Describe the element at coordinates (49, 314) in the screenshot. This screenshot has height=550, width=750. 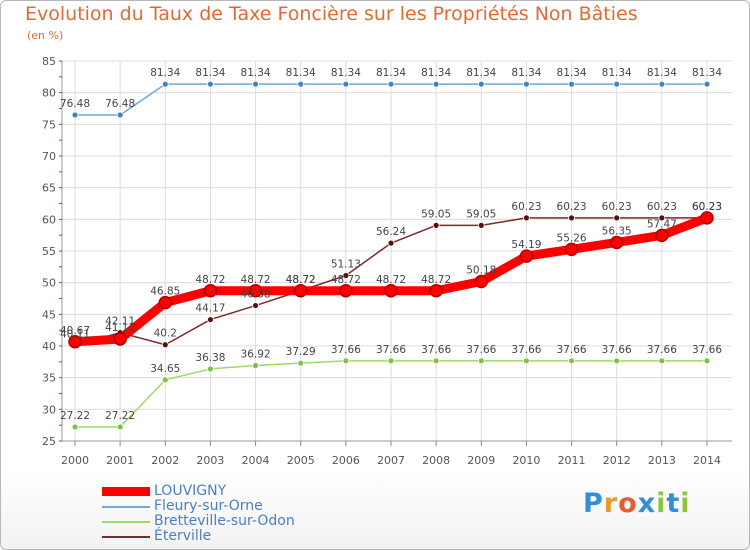
I see `y-tick-label: 45` at that location.